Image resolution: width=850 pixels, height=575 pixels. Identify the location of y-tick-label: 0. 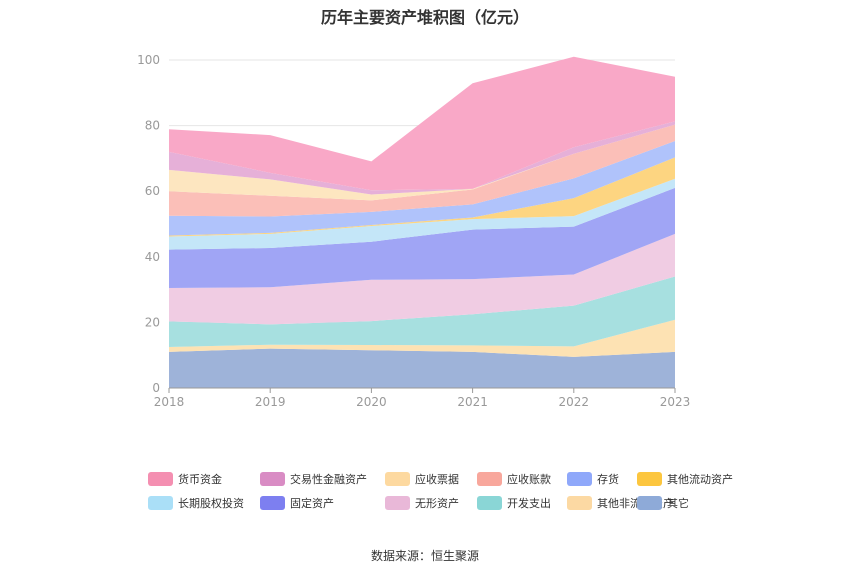
(156, 388).